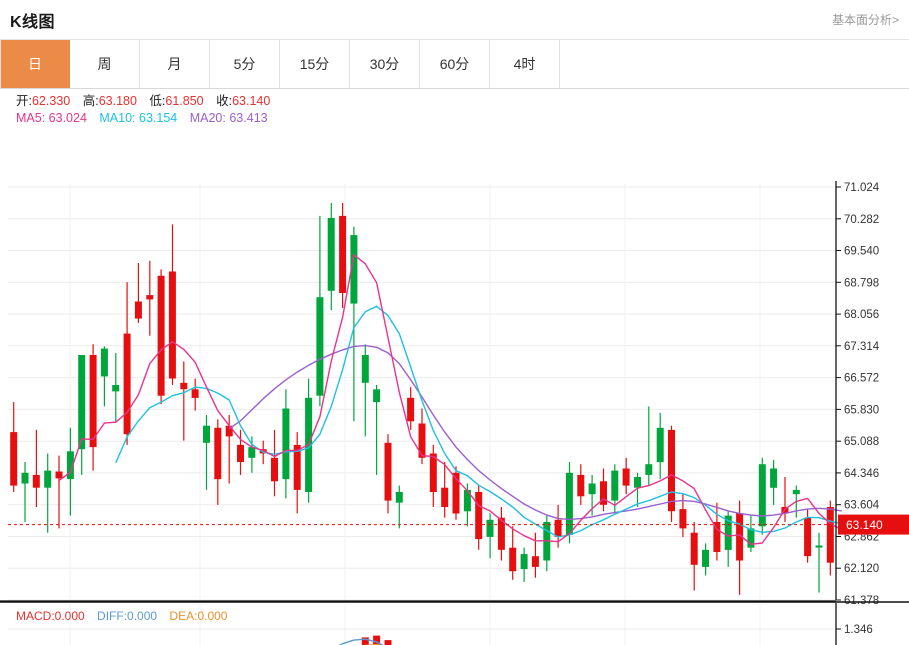  What do you see at coordinates (385, 64) in the screenshot?
I see `tab-30min: 30分` at bounding box center [385, 64].